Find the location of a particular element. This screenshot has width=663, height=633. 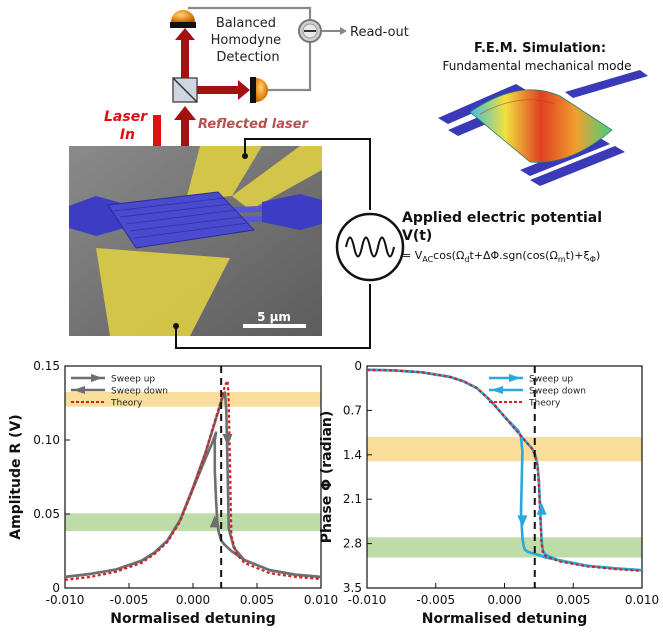

scale-bar-label: 5 µm is located at coordinates (274, 317).